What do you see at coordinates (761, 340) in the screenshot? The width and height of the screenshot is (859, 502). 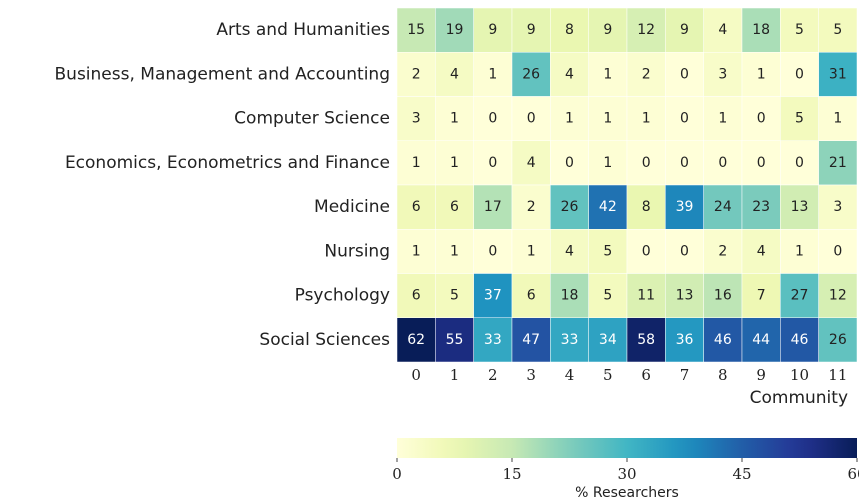 I see `cell-label: 44` at bounding box center [761, 340].